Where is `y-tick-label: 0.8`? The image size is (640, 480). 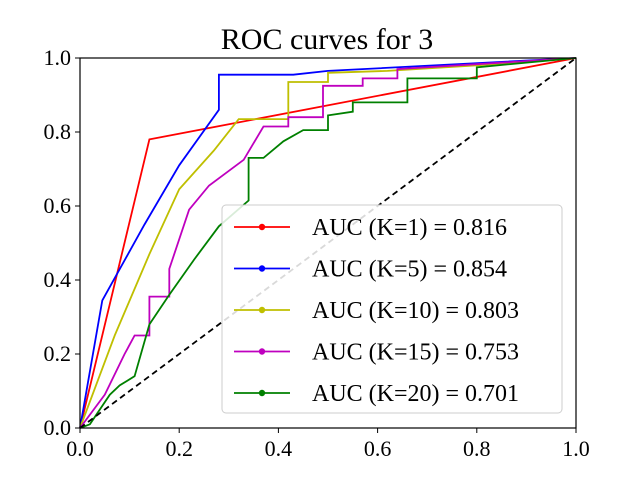 y-tick-label: 0.8 is located at coordinates (58, 131).